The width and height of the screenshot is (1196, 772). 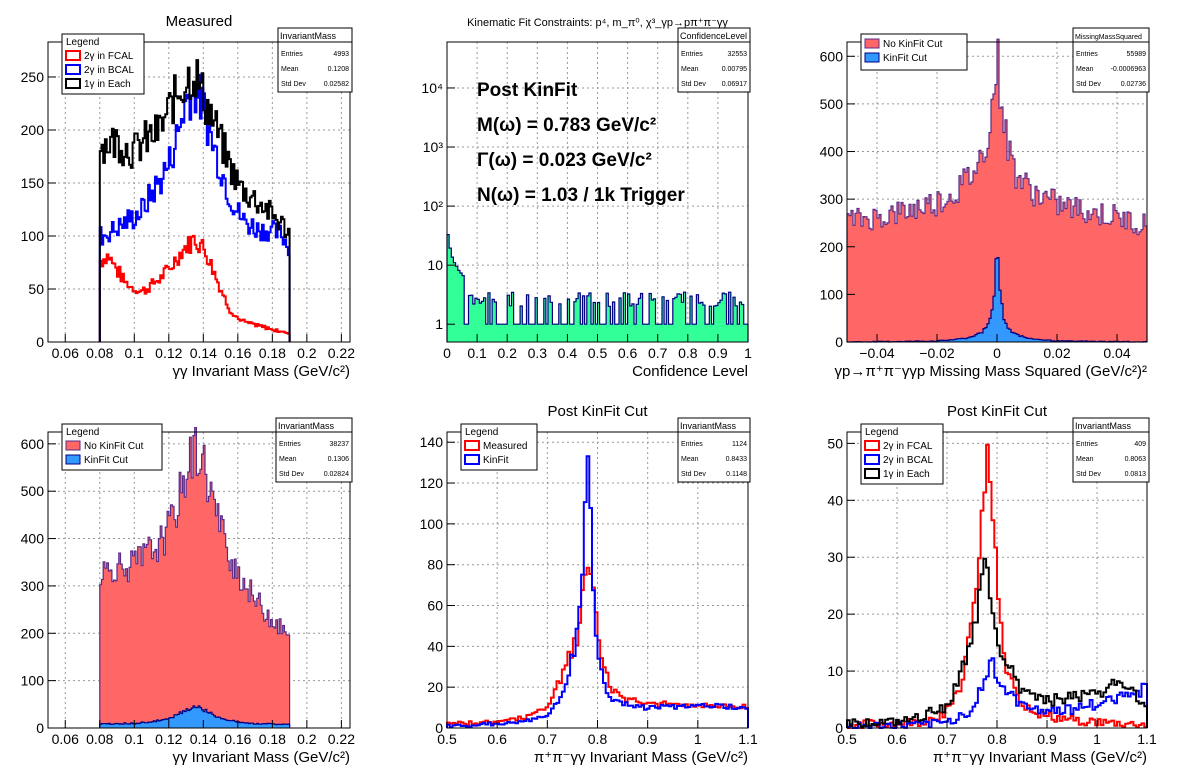 I want to click on y-tick-label: 1, so click(x=439, y=324).